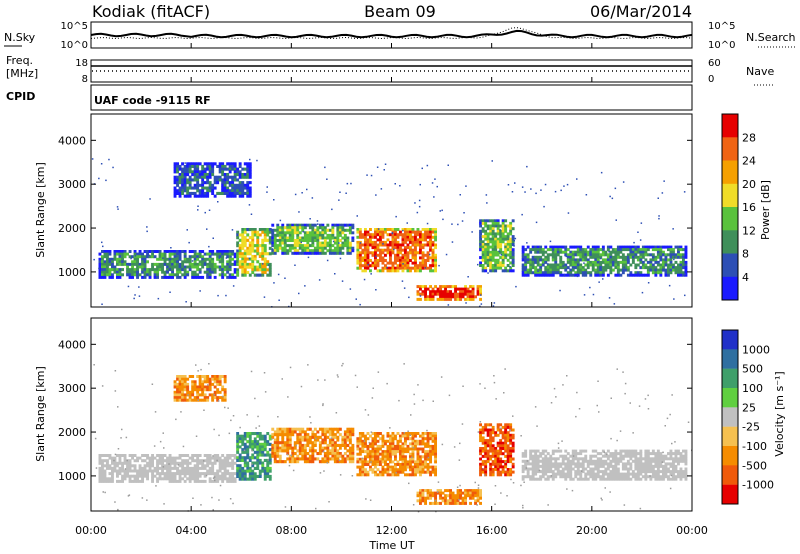 The image size is (800, 554). What do you see at coordinates (711, 79) in the screenshot?
I see `nave-tick-bottom: 0` at bounding box center [711, 79].